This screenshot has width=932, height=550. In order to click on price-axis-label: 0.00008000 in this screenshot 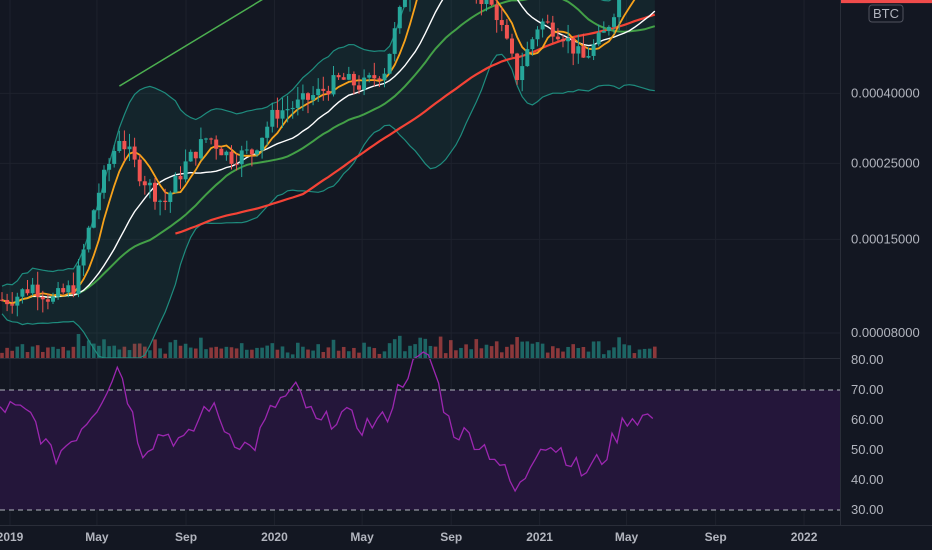, I will do `click(885, 332)`.